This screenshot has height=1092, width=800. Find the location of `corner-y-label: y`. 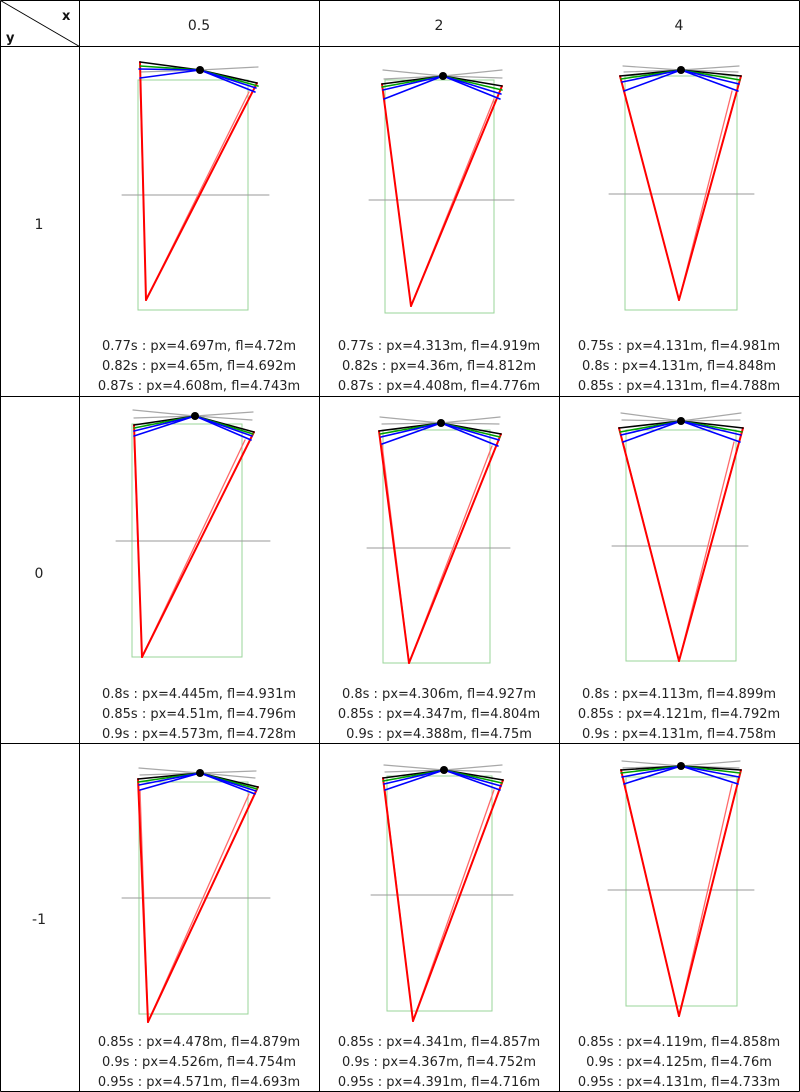

corner-y-label: y is located at coordinates (10, 38).